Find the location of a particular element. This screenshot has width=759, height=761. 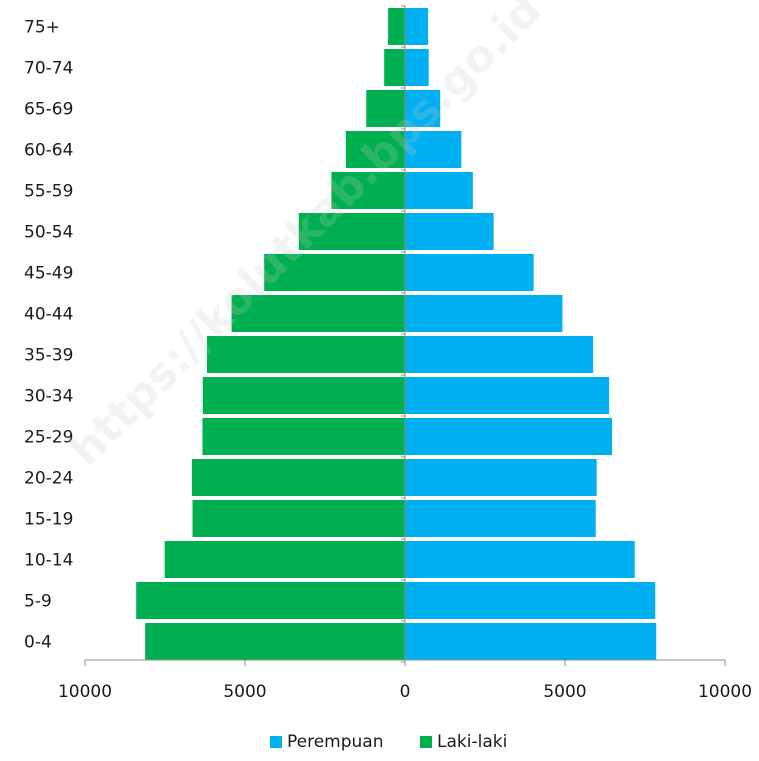

y-category-label-20-24: 20-24 is located at coordinates (48, 479).